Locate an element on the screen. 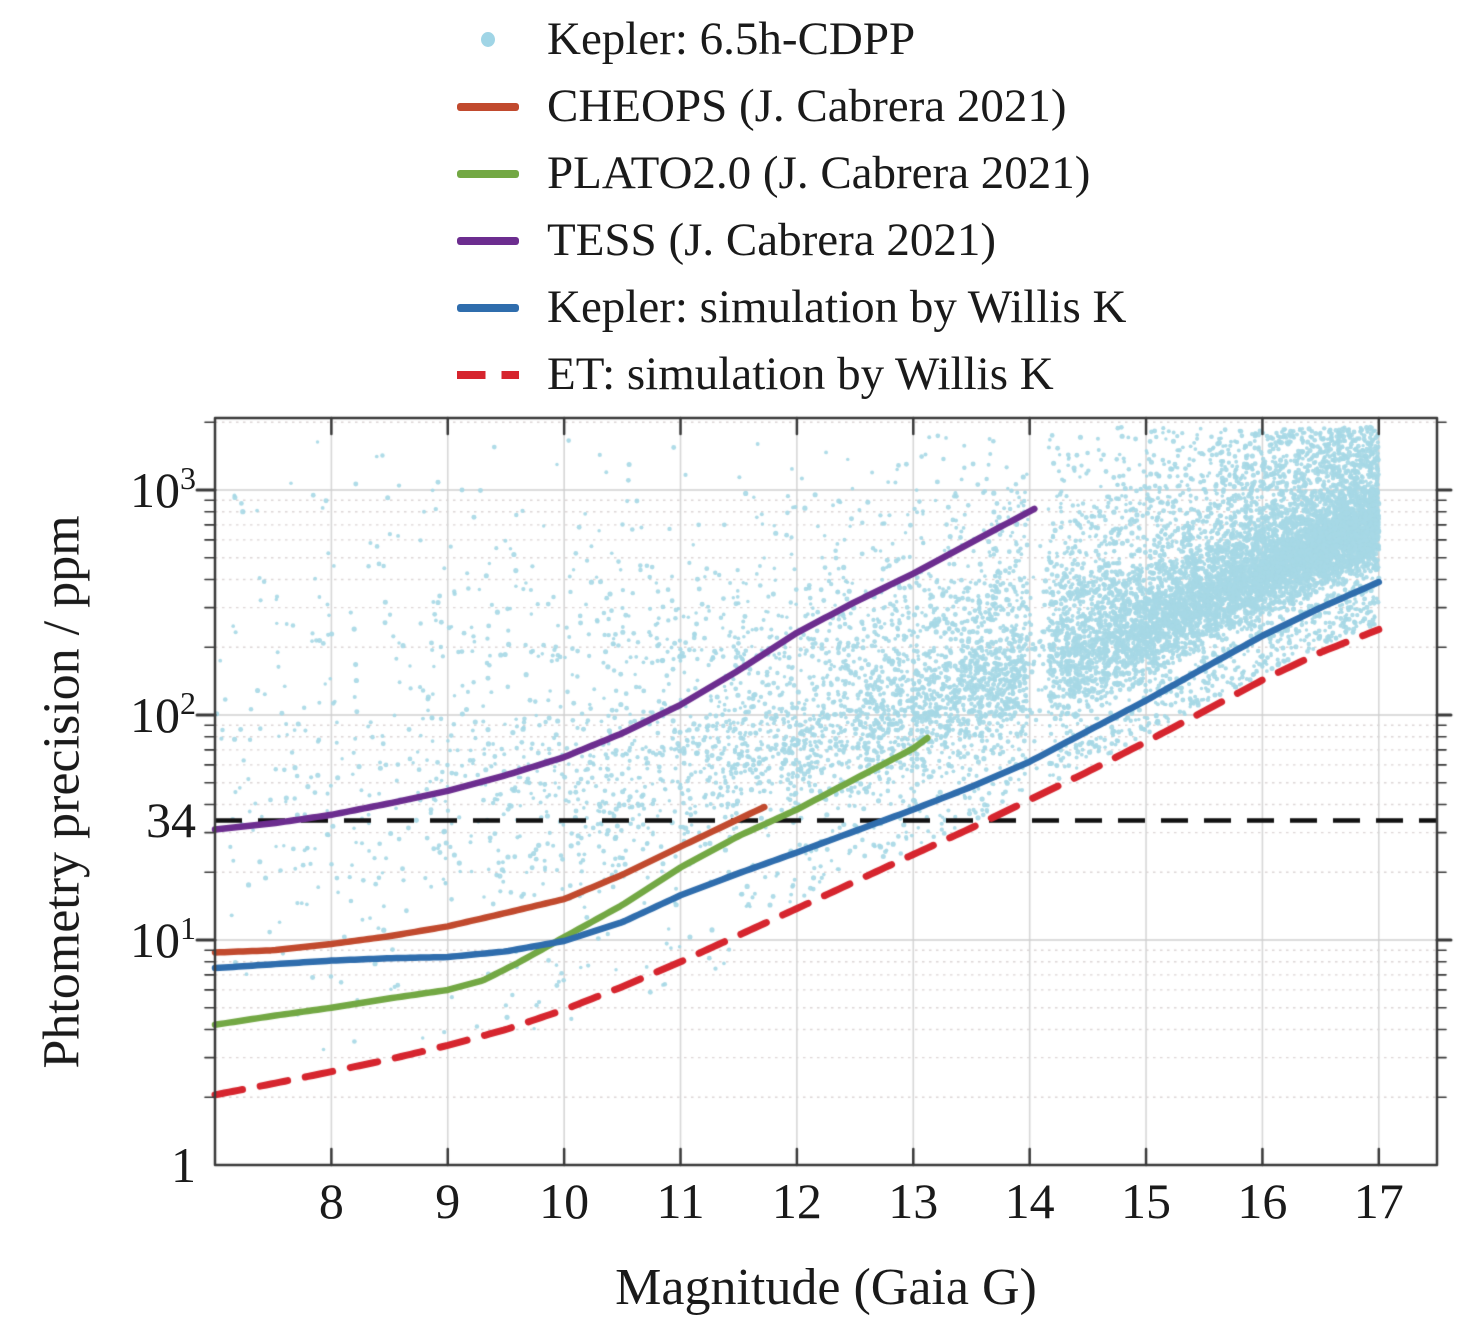 Image resolution: width=1476 pixels, height=1332 pixels. dashed-line-marker-icon is located at coordinates (488, 374).